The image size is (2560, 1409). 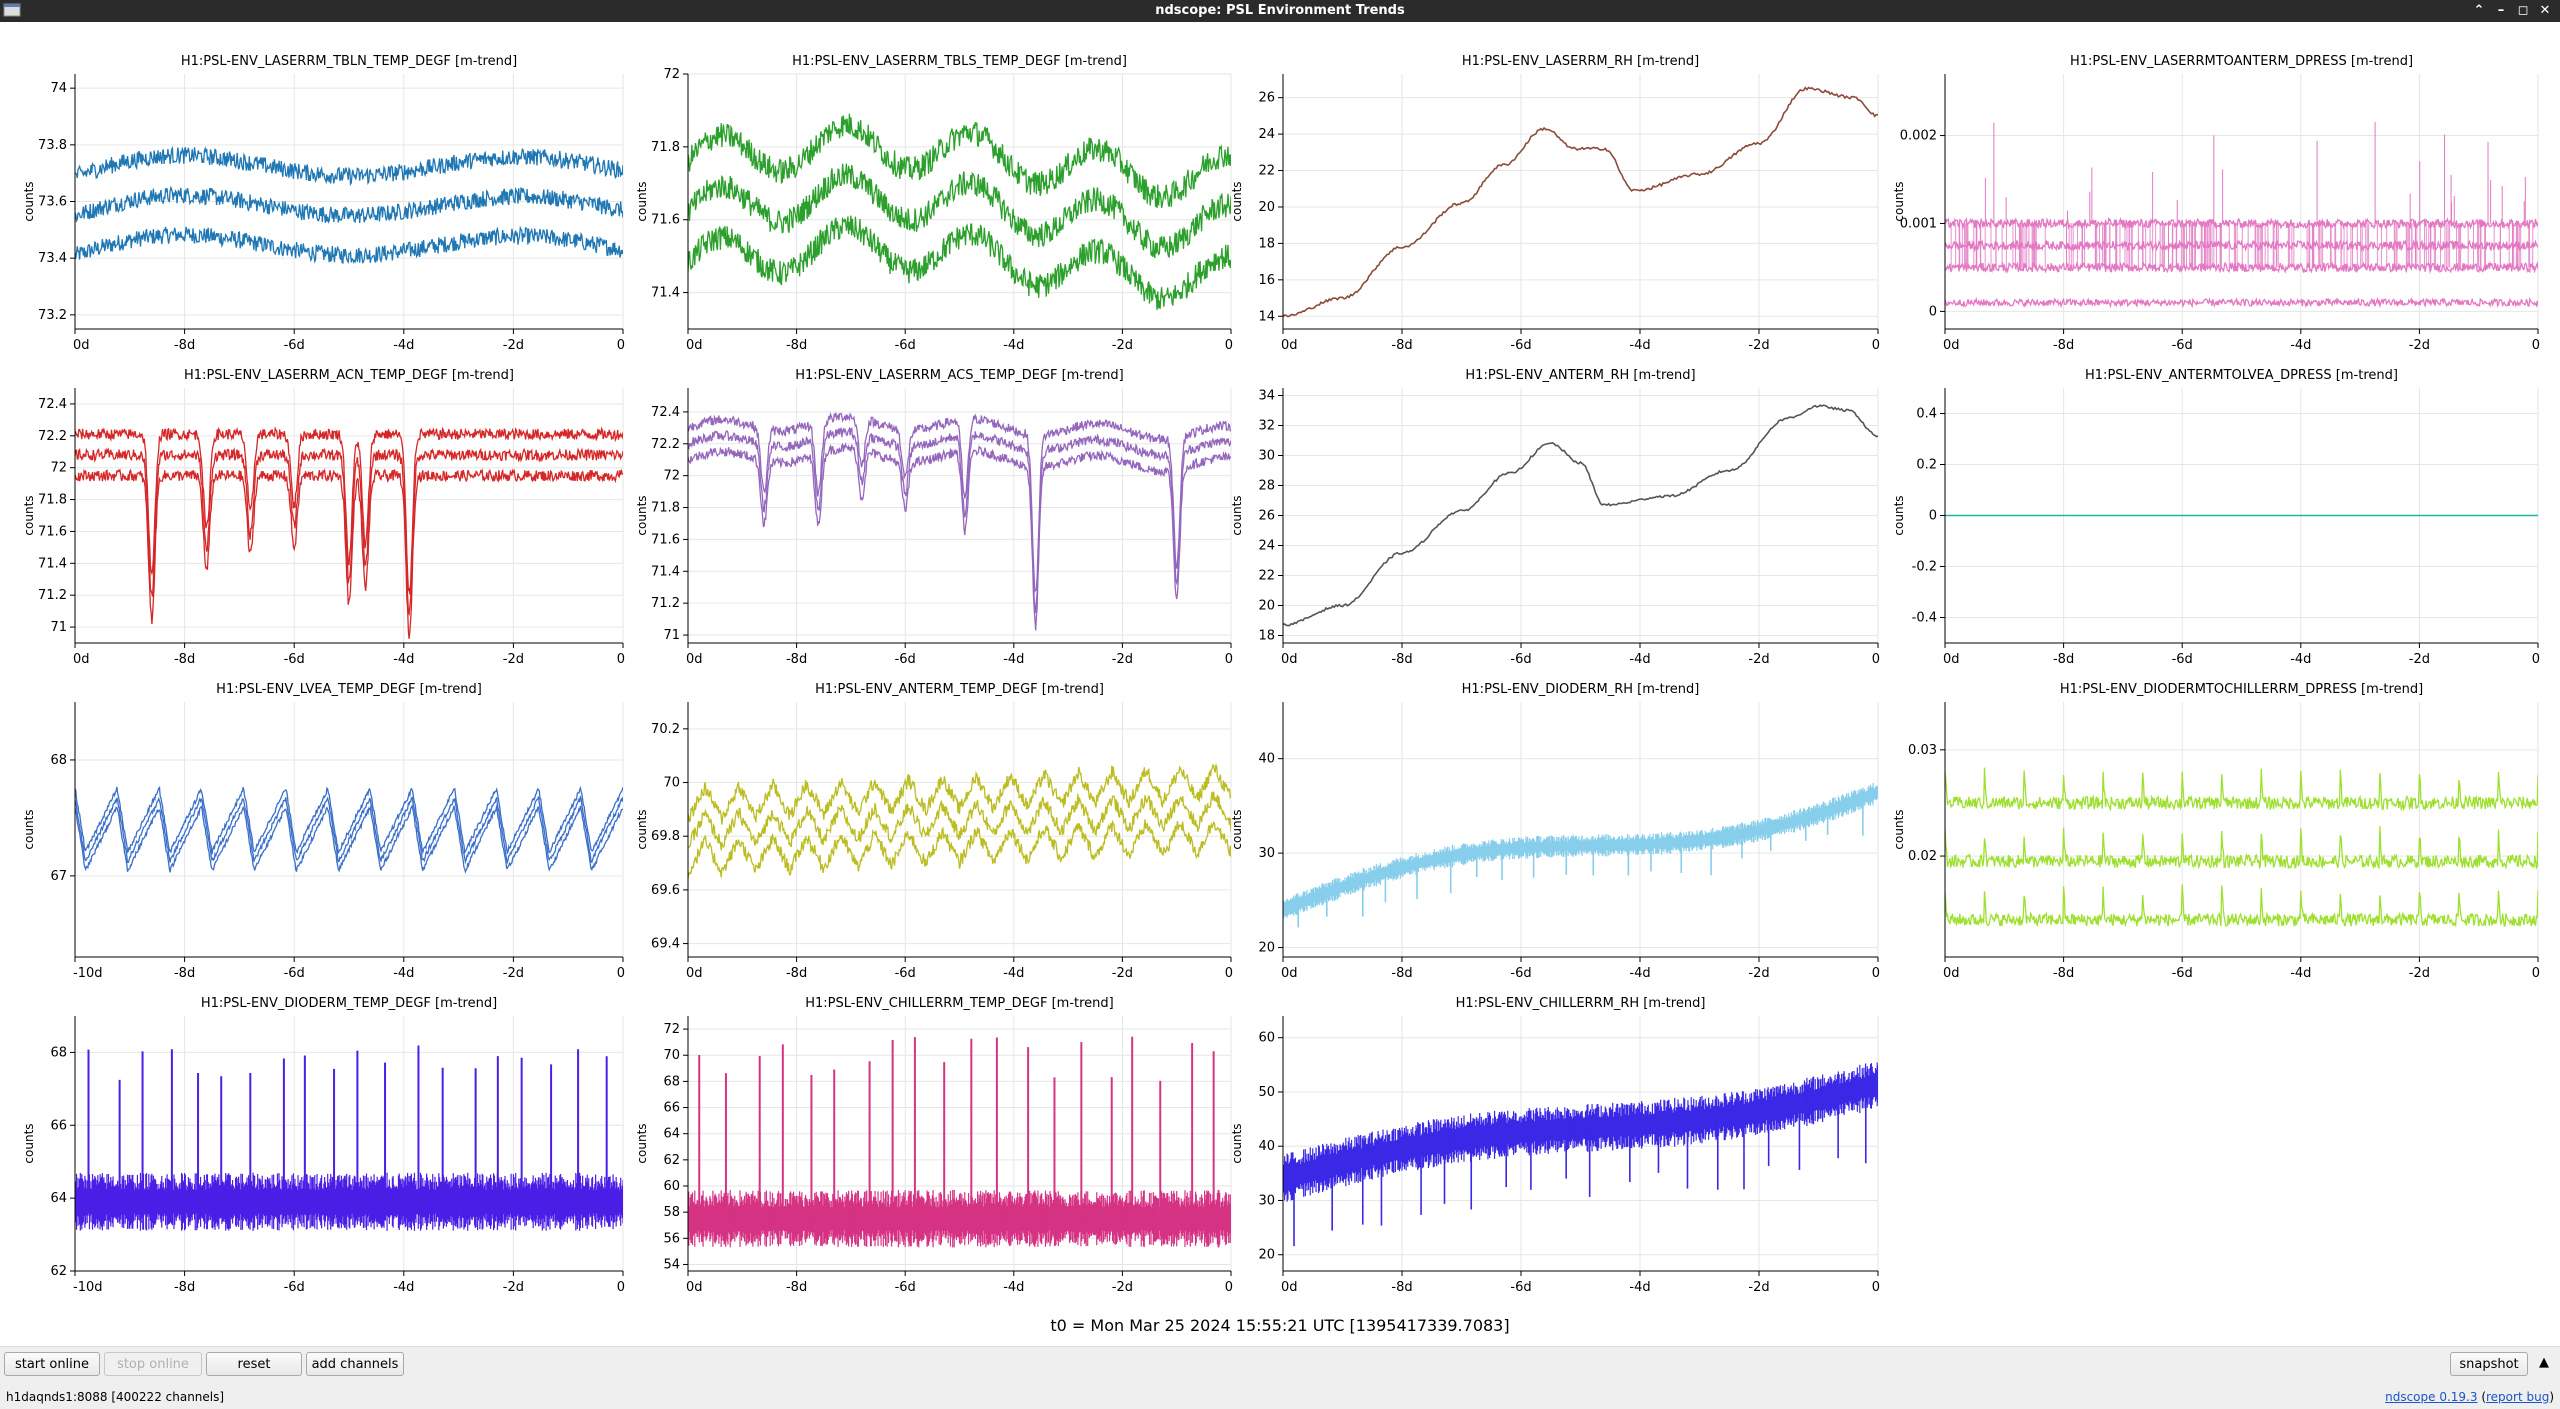 What do you see at coordinates (1266, 316) in the screenshot?
I see `y-tick-label: 14` at bounding box center [1266, 316].